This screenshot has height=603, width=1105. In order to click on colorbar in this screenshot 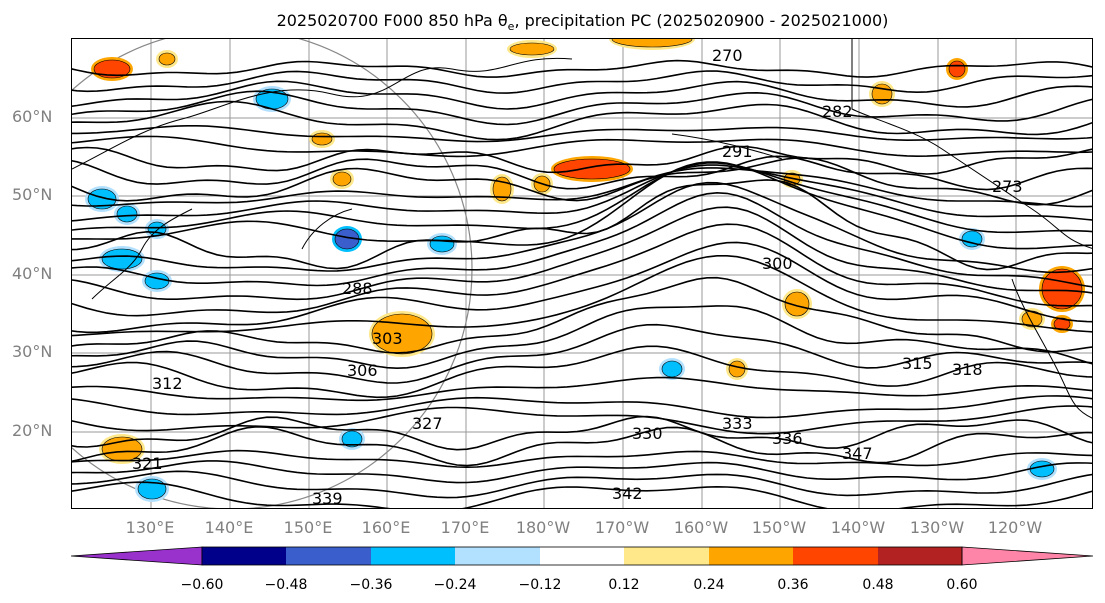, I will do `click(582, 556)`.